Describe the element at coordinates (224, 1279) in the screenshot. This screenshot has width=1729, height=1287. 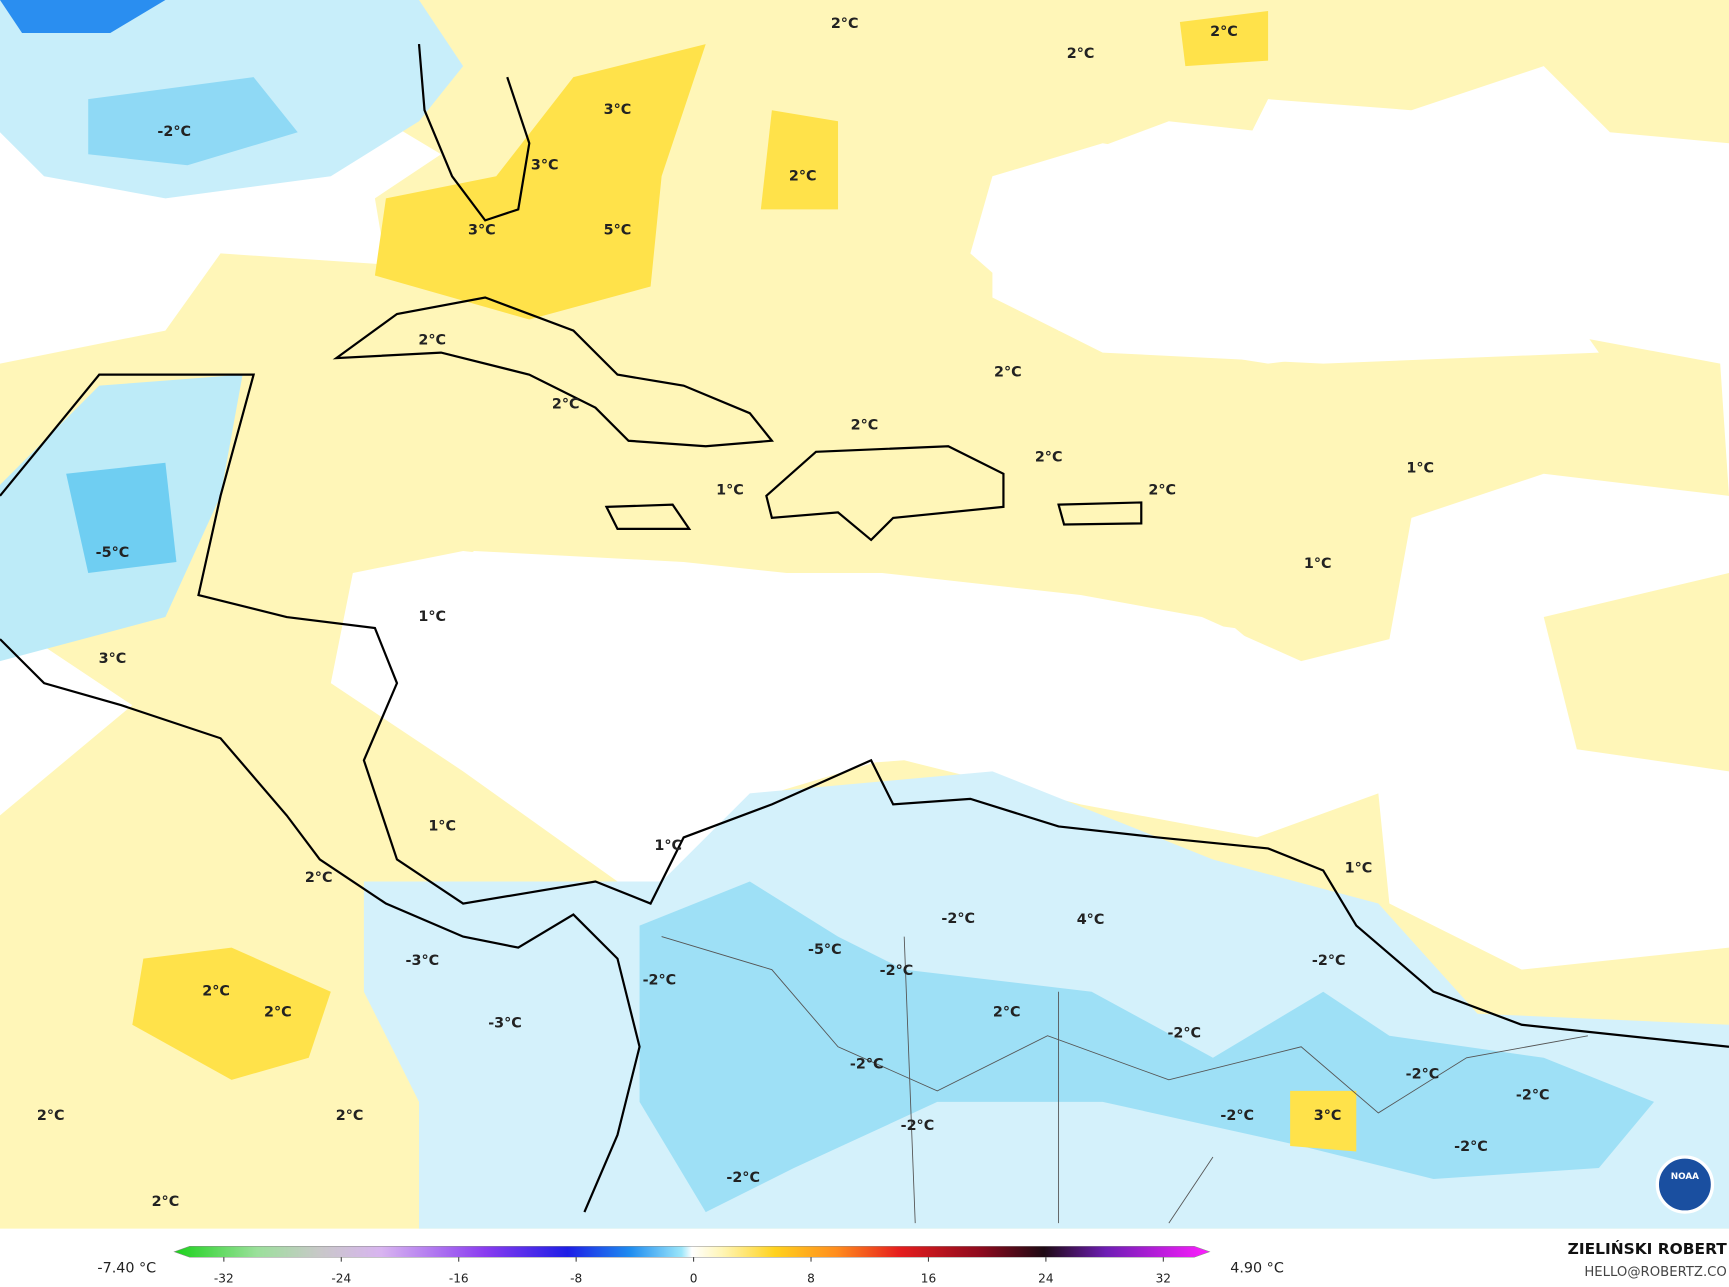
I see `colorbar-tick-label: -32` at that location.